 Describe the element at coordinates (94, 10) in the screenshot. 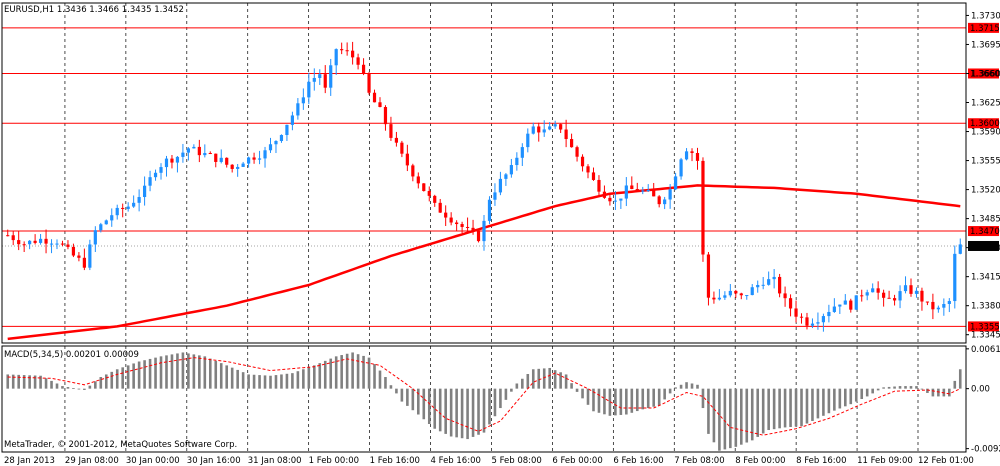

I see `chart-title: EURUSD,H1 1.3436 1.3466 1.3435 1.3452` at that location.